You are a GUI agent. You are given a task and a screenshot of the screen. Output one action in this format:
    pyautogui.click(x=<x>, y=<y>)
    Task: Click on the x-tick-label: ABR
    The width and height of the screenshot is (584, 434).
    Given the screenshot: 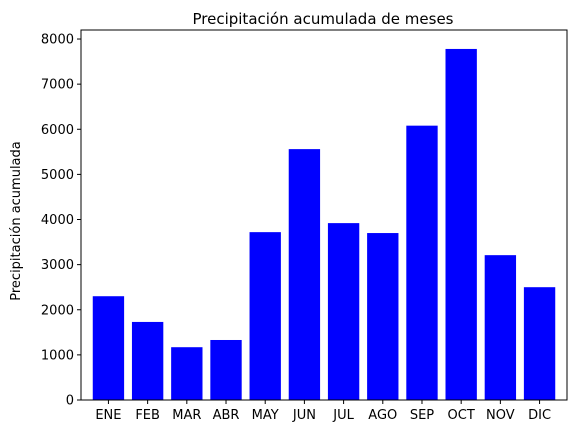 What is the action you would take?
    pyautogui.click(x=226, y=415)
    